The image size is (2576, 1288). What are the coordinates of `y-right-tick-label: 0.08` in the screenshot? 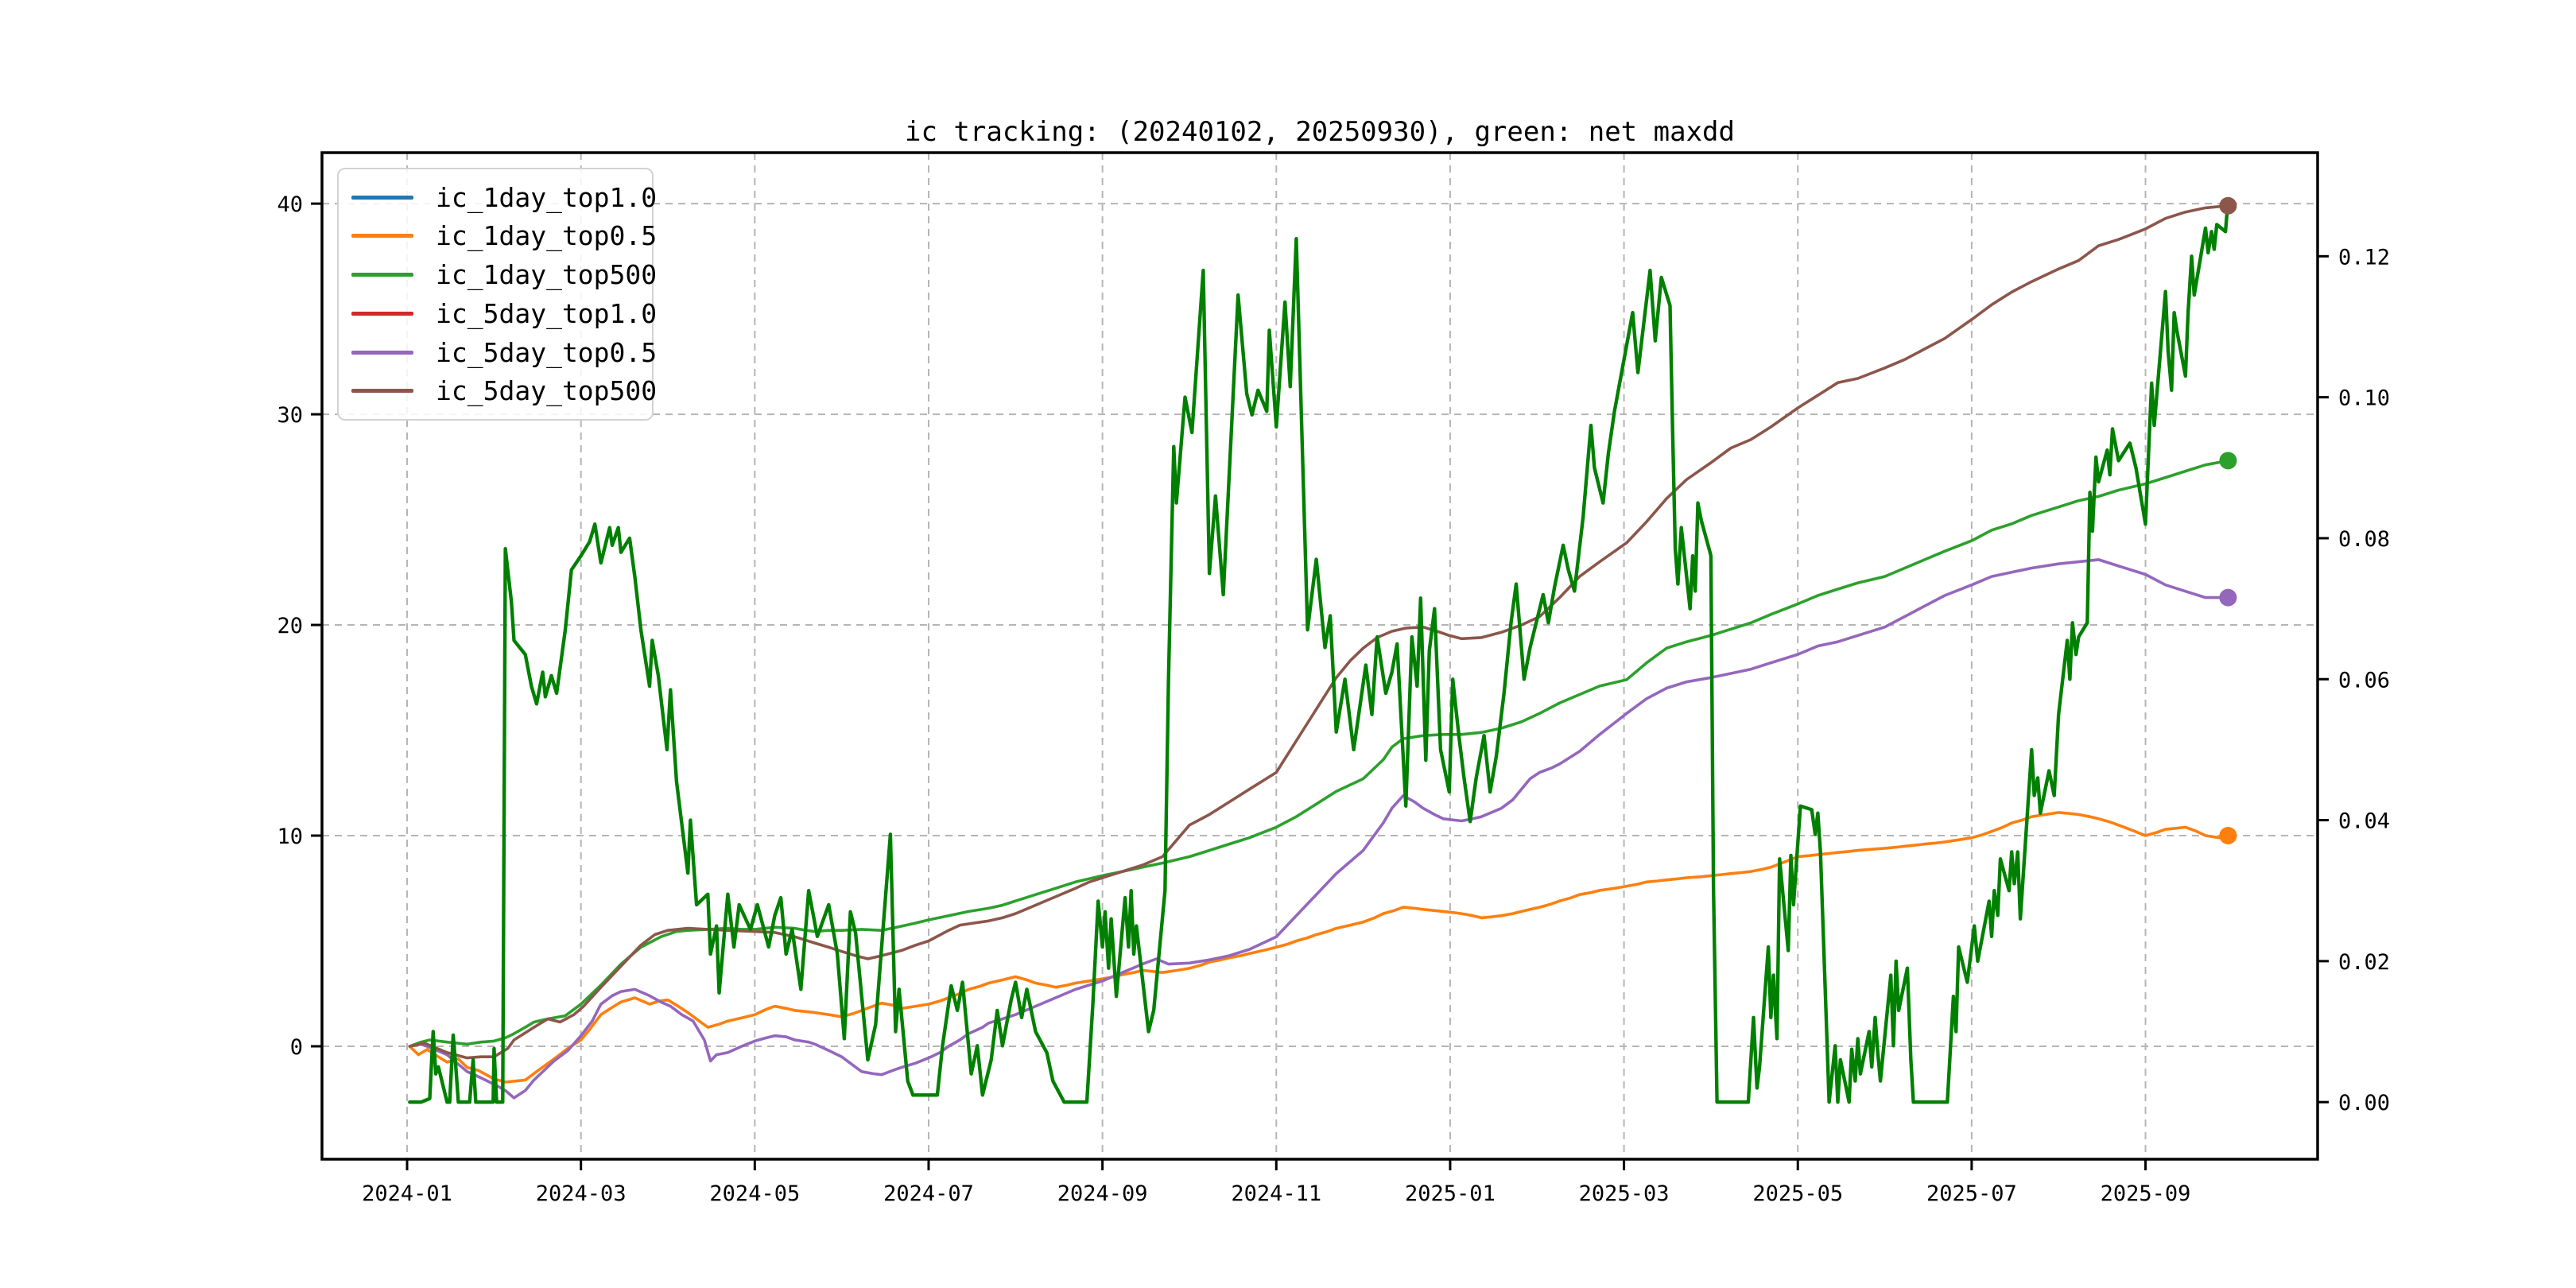 It's located at (2364, 540).